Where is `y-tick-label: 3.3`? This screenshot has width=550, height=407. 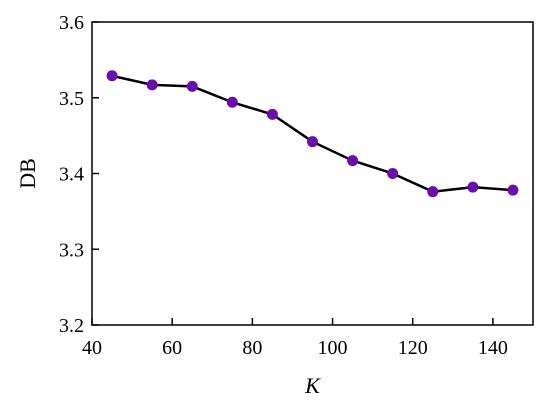 y-tick-label: 3.3 is located at coordinates (71, 250).